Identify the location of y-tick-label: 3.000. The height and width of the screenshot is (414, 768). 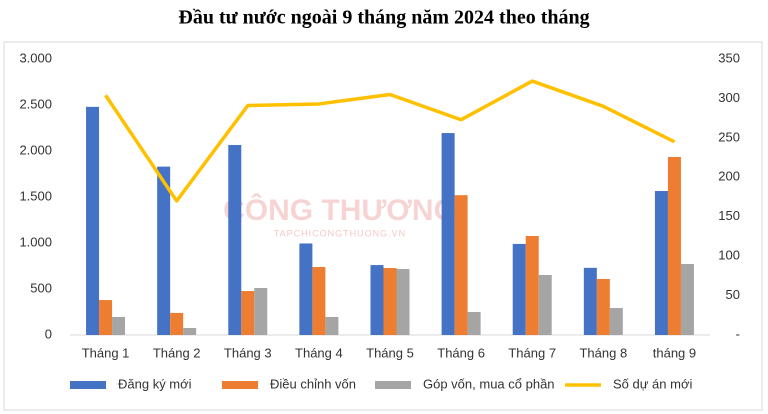
(35, 57).